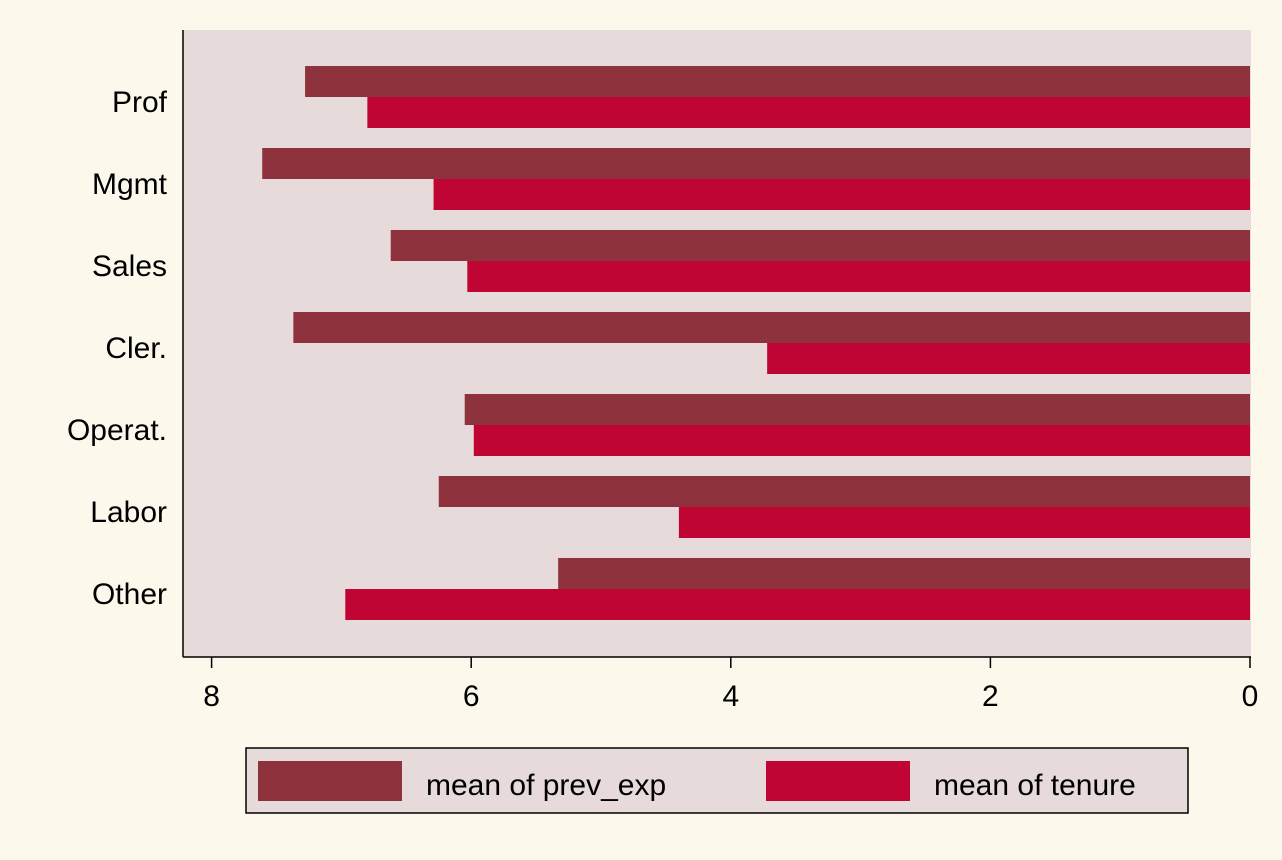 The image size is (1282, 860). Describe the element at coordinates (990, 696) in the screenshot. I see `x-tick-label-3: 2` at that location.